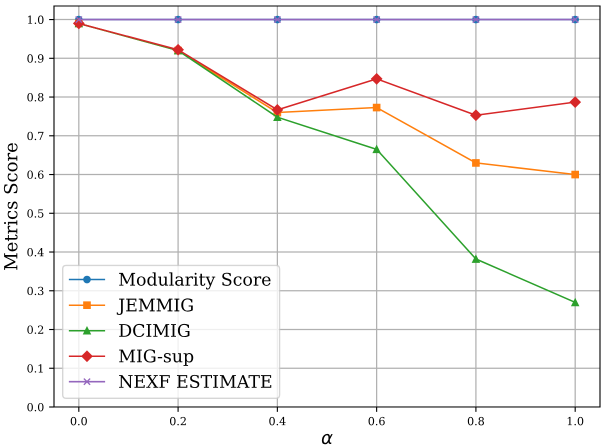 This screenshot has height=445, width=602. Describe the element at coordinates (11, 206) in the screenshot. I see `y-axis-title: Metrics Score` at that location.